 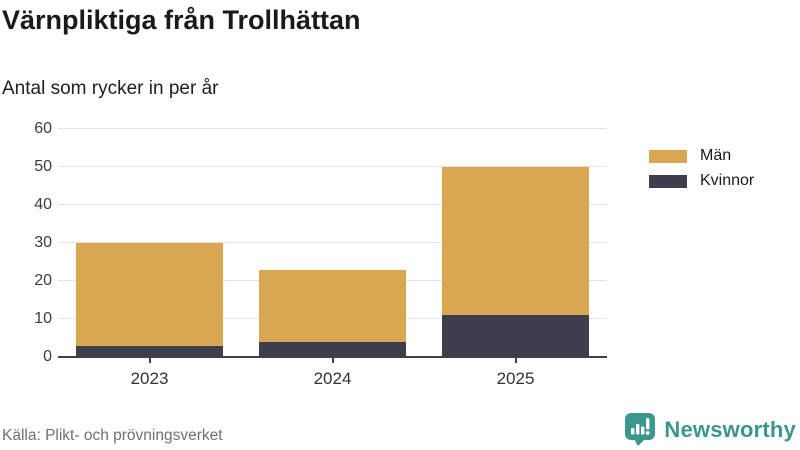 I want to click on x-tick-label-2024: 2024, so click(x=332, y=378).